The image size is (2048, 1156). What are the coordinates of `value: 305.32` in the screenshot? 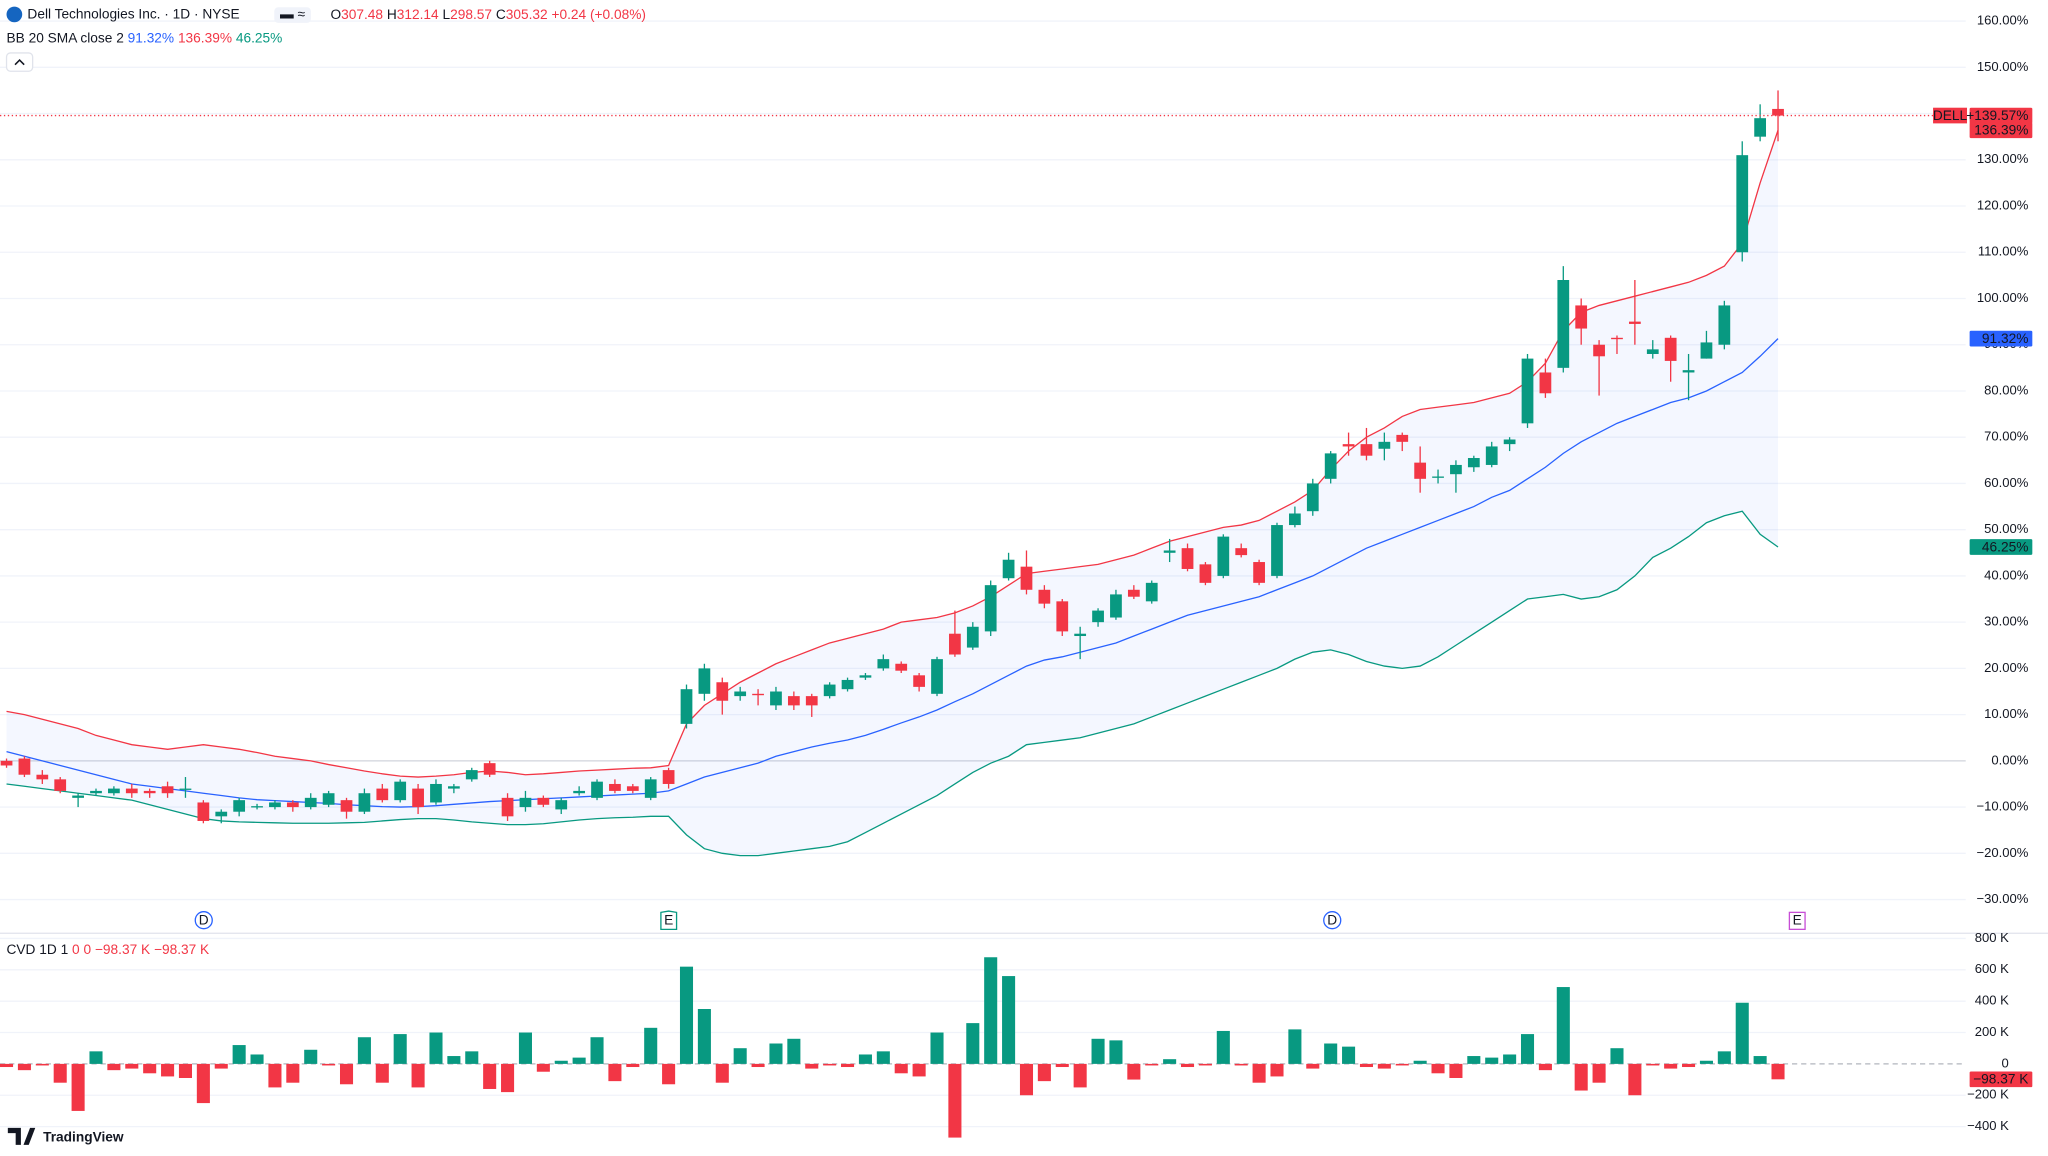 It's located at (527, 14).